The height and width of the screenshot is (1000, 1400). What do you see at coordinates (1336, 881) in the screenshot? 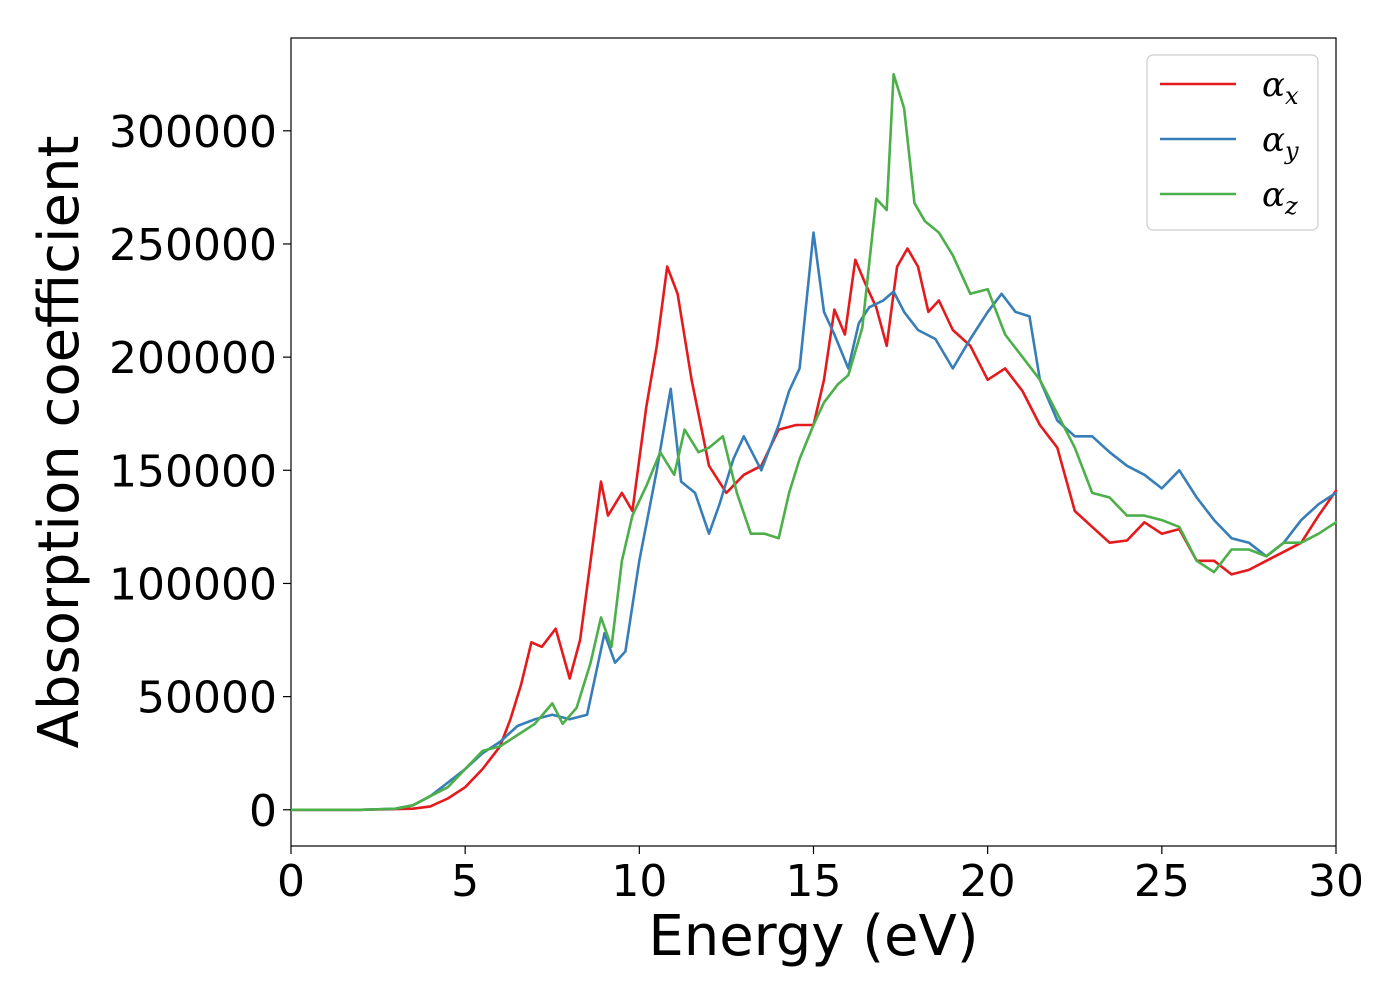
I see `x-tick-label: 30` at bounding box center [1336, 881].